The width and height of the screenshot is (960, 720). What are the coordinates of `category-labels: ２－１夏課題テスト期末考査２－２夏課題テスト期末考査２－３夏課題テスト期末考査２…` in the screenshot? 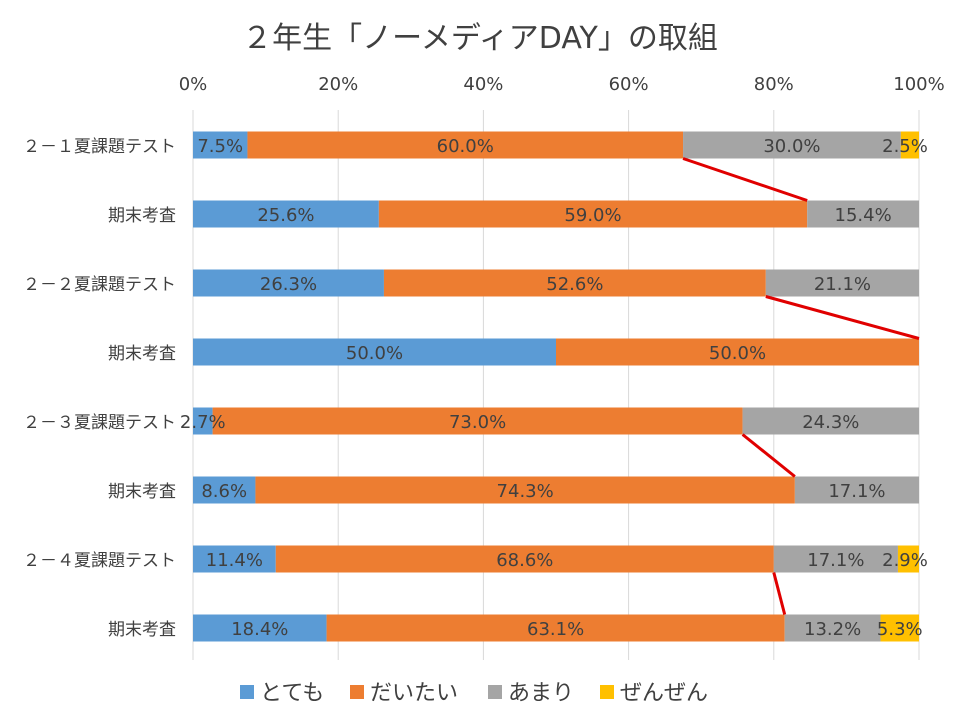 It's located at (99, 388).